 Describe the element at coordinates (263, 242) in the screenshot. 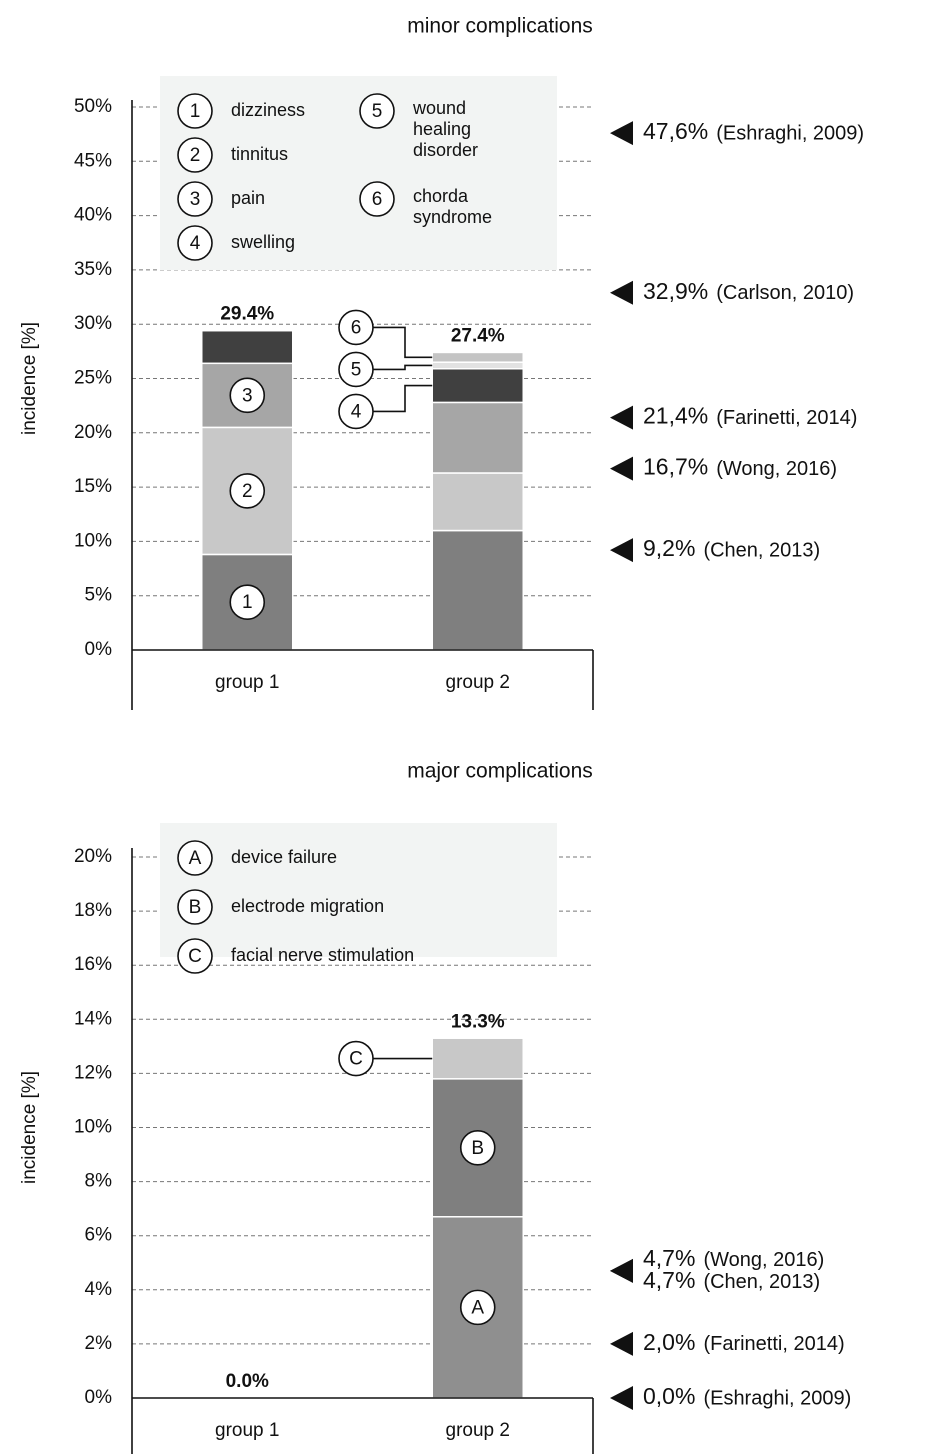

I see `legend-label: swelling` at that location.